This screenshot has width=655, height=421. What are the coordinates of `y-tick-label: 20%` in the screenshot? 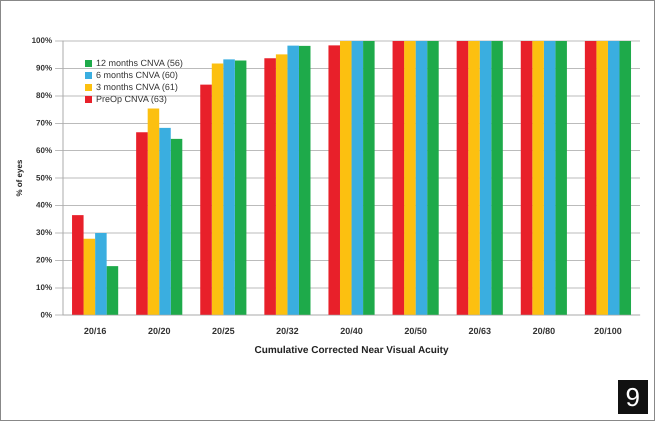 It's located at (44, 260).